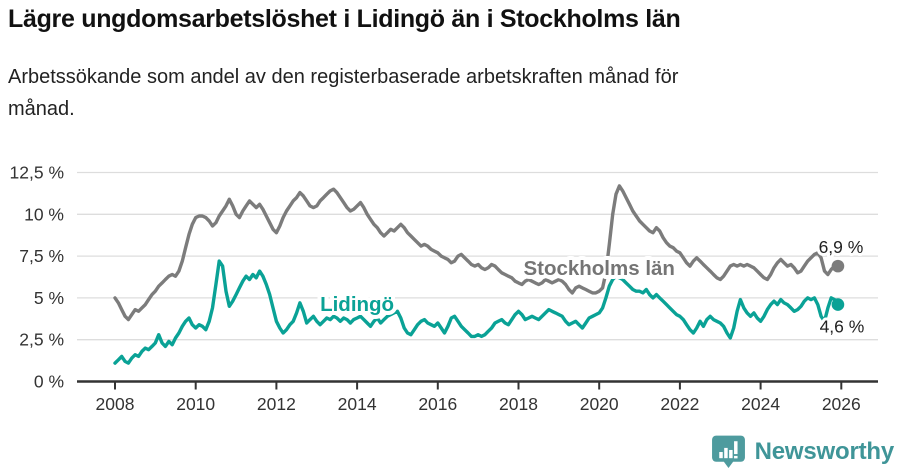 This screenshot has width=900, height=474. What do you see at coordinates (49, 298) in the screenshot?
I see `y-tick-label: 5 %` at bounding box center [49, 298].